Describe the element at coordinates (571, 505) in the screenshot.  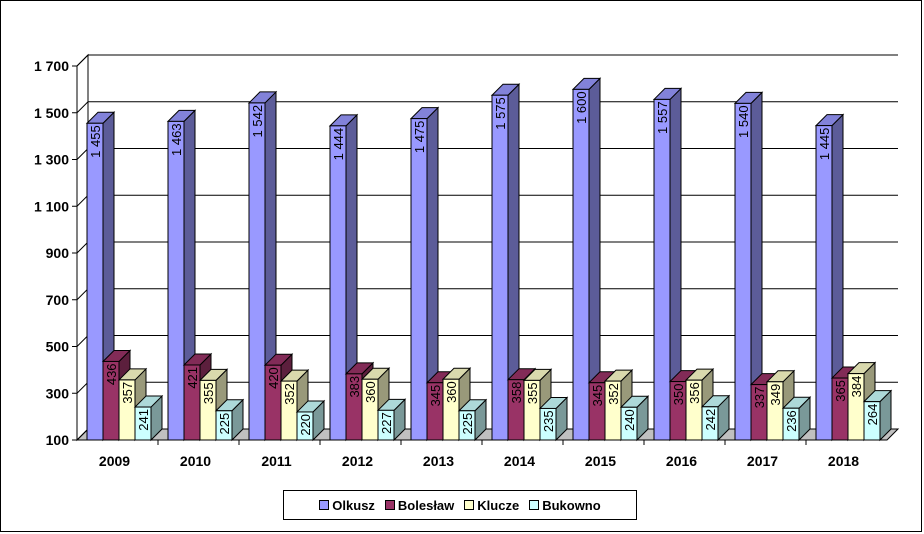
I see `legend-label: Bukowno` at that location.